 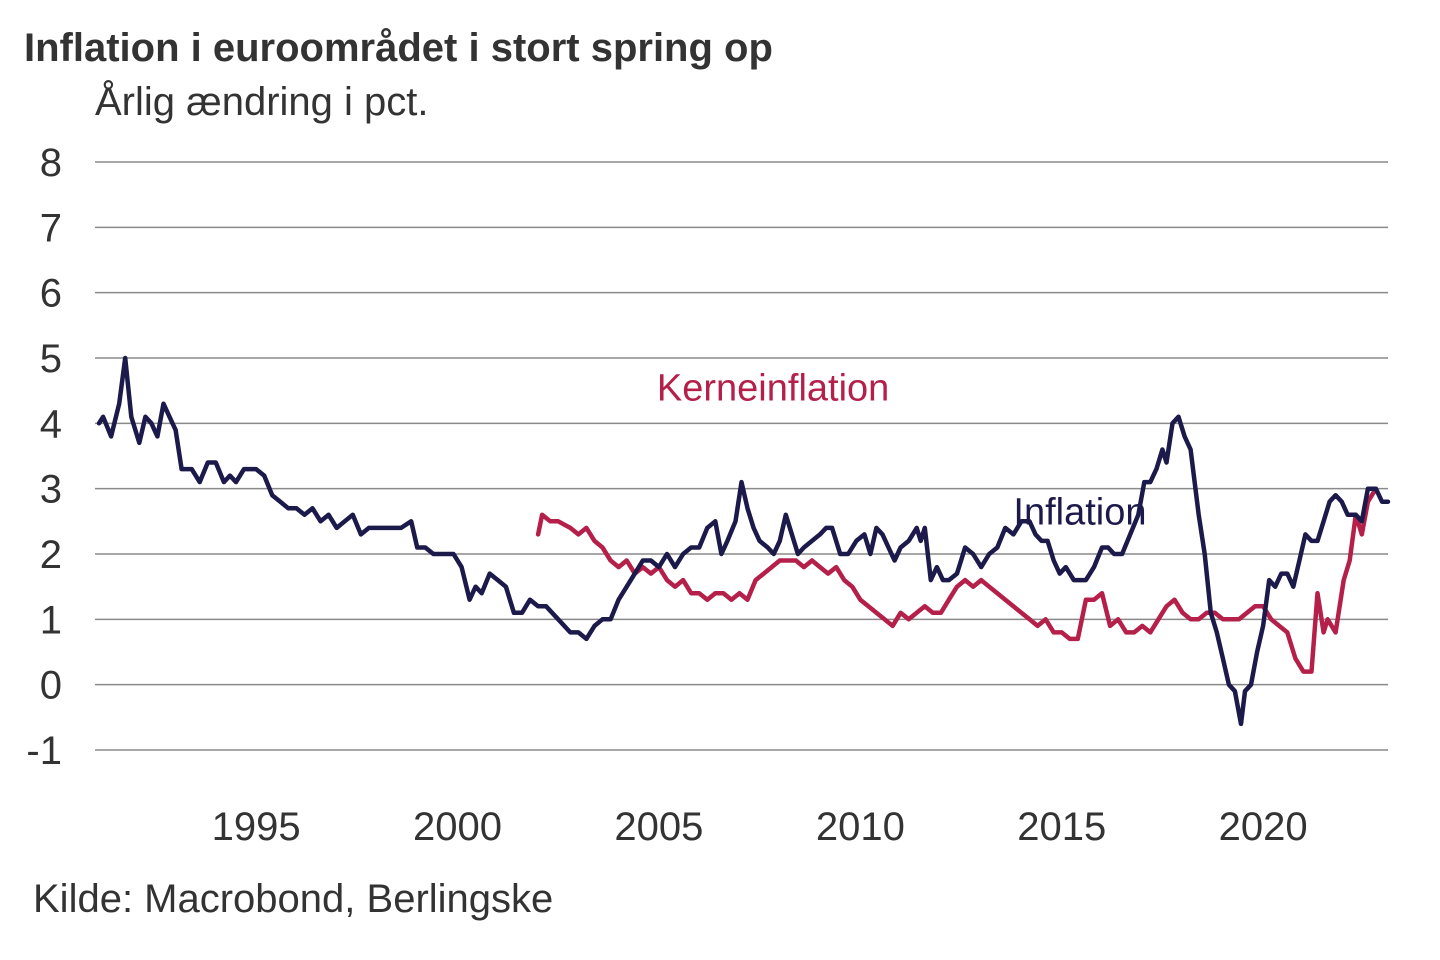 I want to click on x-tick-label: 2000, so click(x=457, y=827).